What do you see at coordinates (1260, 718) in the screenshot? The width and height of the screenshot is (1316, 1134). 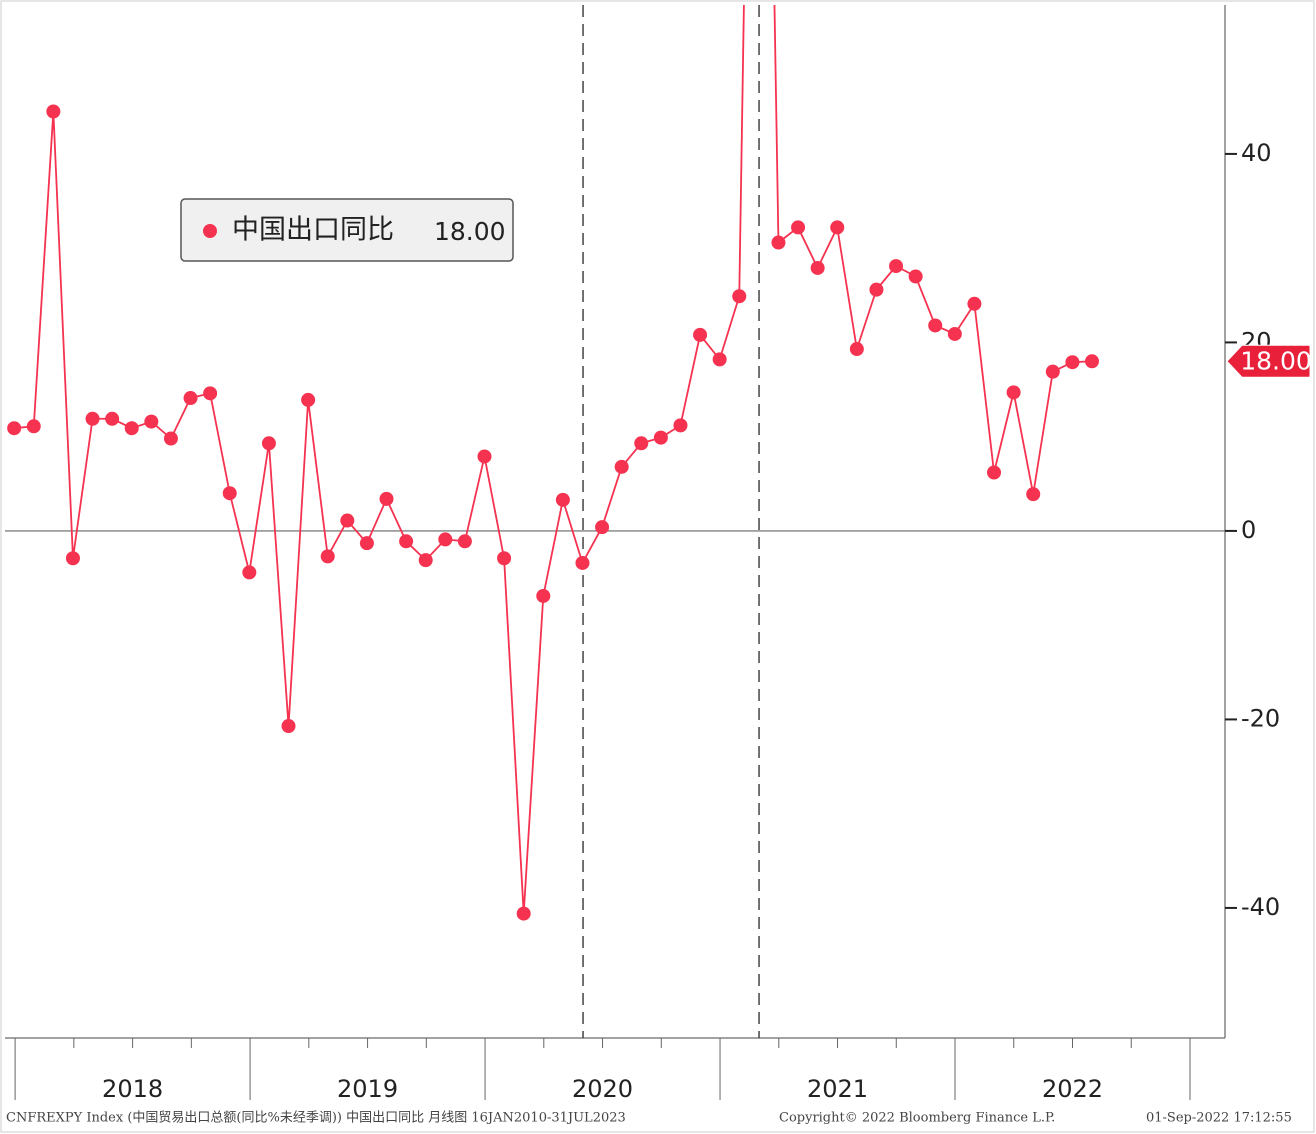 I see `y-tick-label: -20` at bounding box center [1260, 718].